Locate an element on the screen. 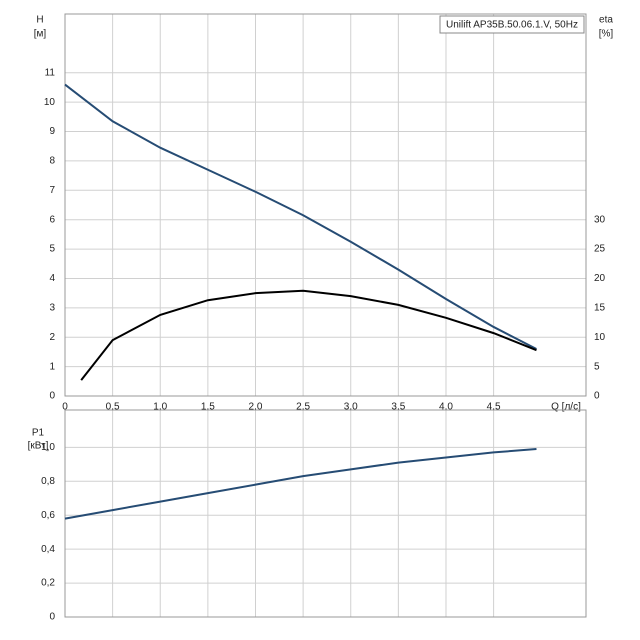 The width and height of the screenshot is (640, 640). y-tick-label: 0,6 is located at coordinates (48, 515).